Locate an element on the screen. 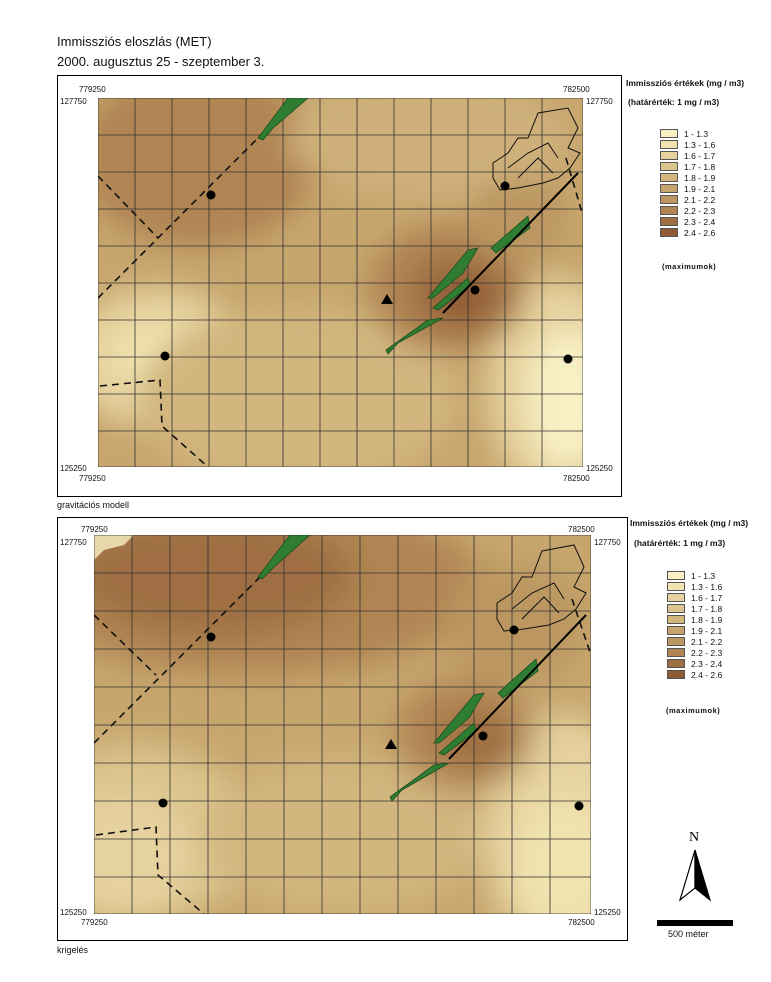 Image resolution: width=771 pixels, height=982 pixels. scale-label: 500 méter is located at coordinates (688, 934).